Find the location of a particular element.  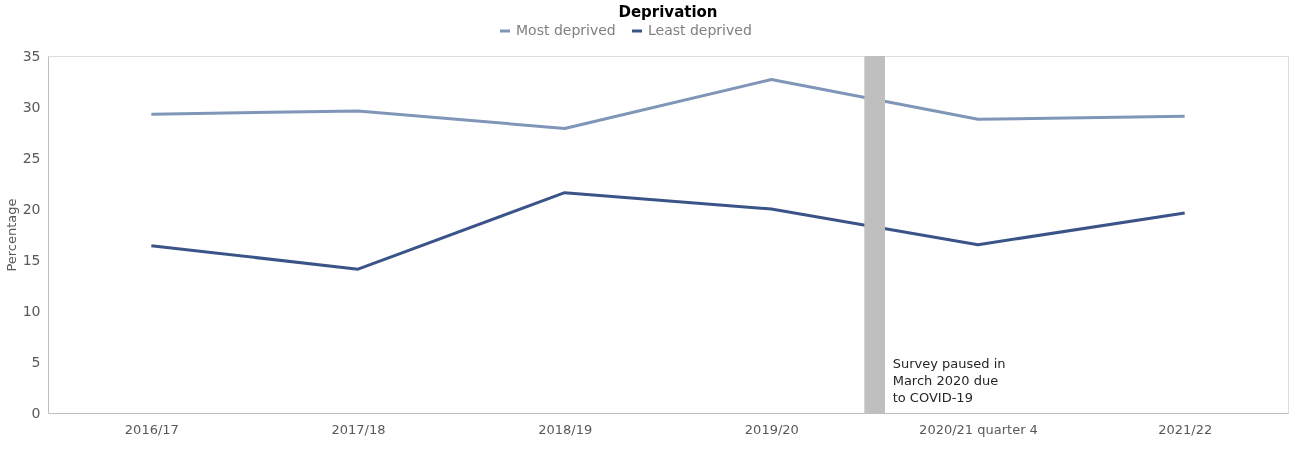

y-axis-title: Percentage is located at coordinates (11, 235).